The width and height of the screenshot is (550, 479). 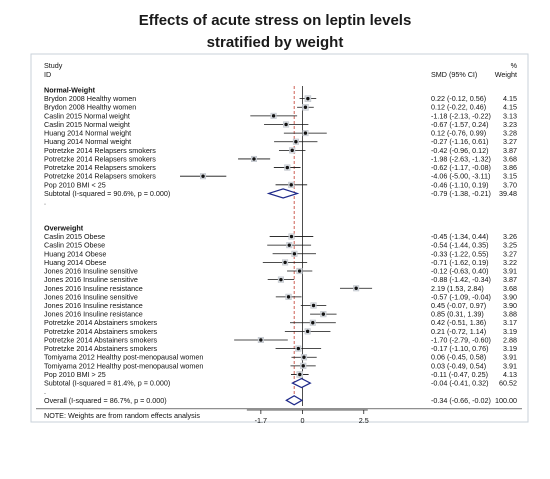 What do you see at coordinates (510, 141) in the screenshot?
I see `study-weight: 3.27` at bounding box center [510, 141].